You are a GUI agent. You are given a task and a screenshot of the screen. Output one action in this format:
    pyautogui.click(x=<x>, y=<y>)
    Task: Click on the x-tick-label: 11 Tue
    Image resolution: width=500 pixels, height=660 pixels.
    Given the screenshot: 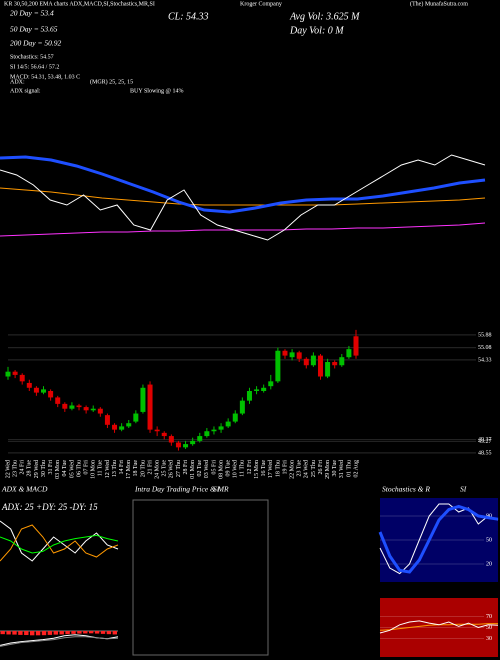 What is the action you would take?
    pyautogui.click(x=101, y=468)
    